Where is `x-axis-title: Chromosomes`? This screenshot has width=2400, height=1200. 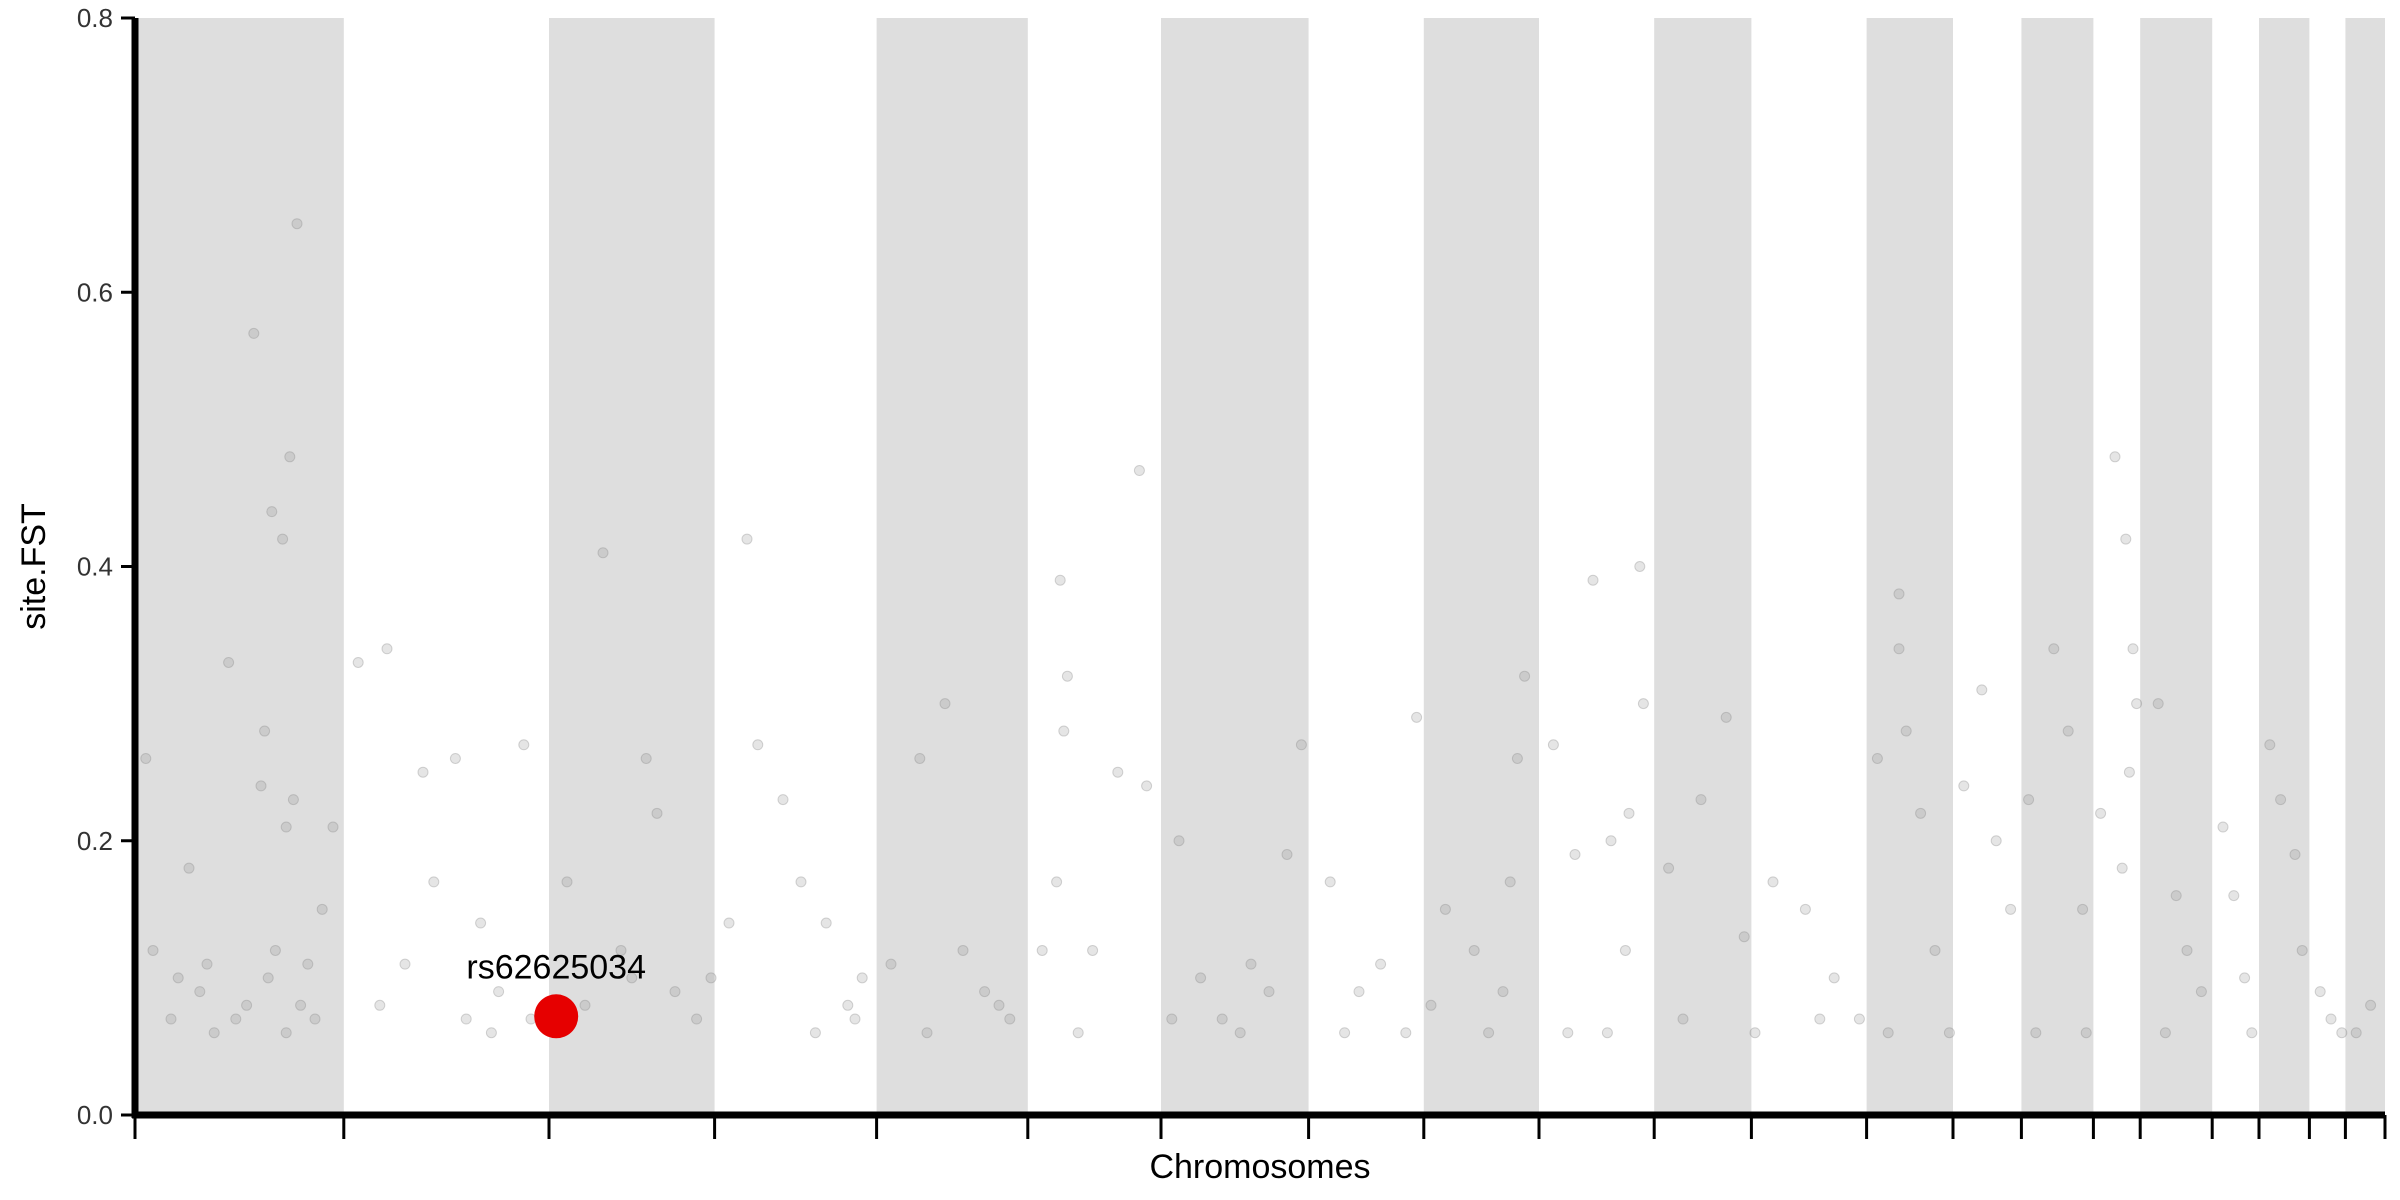
x-axis-title: Chromosomes is located at coordinates (1259, 1167).